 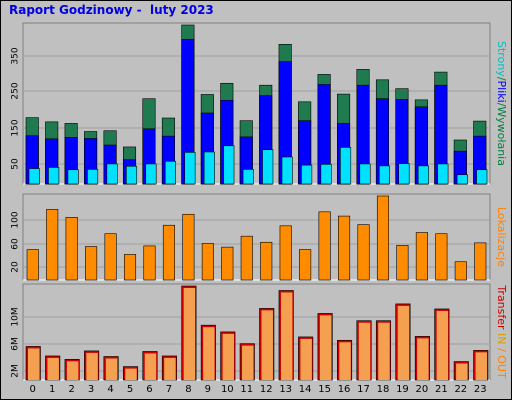 What do you see at coordinates (501, 92) in the screenshot?
I see `side-label-part: Pliki` at bounding box center [501, 92].